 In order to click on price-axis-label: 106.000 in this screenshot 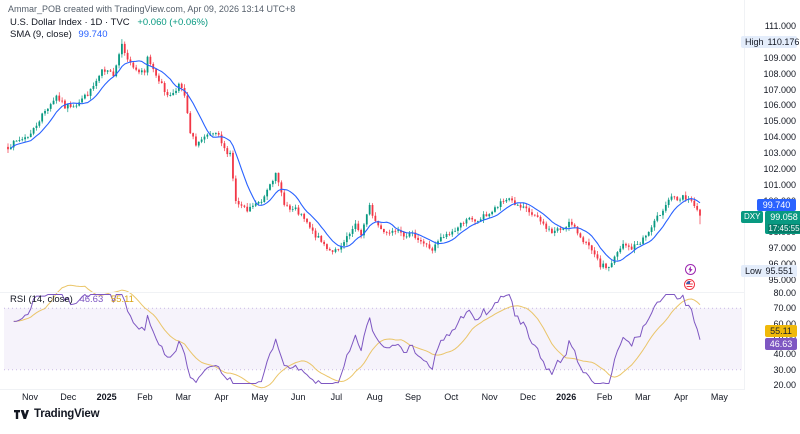, I will do `click(779, 105)`.